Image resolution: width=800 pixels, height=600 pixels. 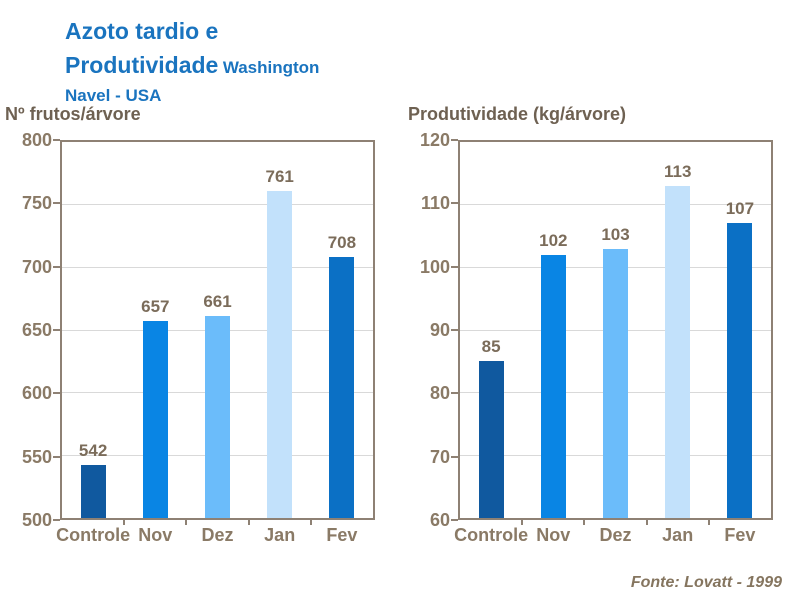 I want to click on value-label-jan: 113, so click(x=677, y=171).